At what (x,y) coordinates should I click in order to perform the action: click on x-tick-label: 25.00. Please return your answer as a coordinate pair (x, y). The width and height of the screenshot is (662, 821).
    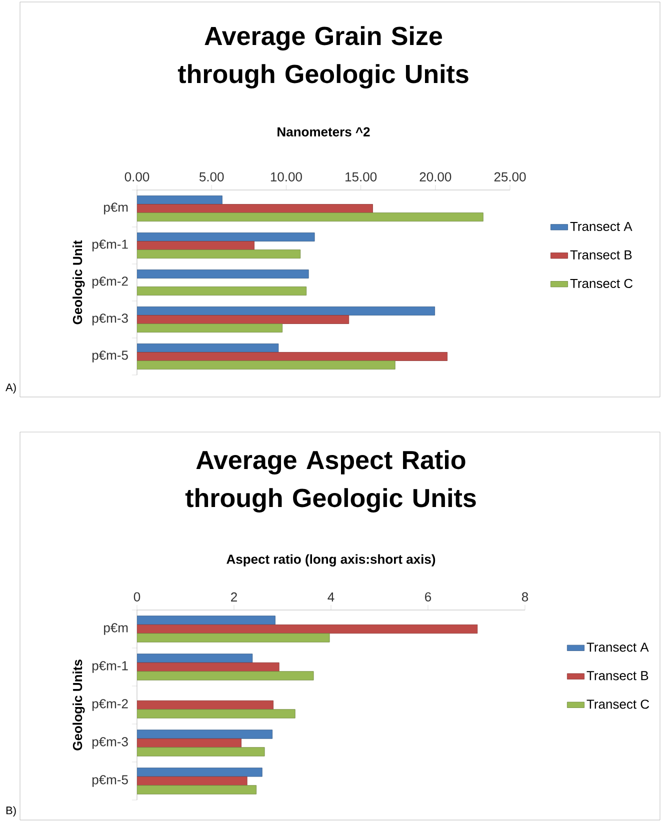
    Looking at the image, I should click on (510, 177).